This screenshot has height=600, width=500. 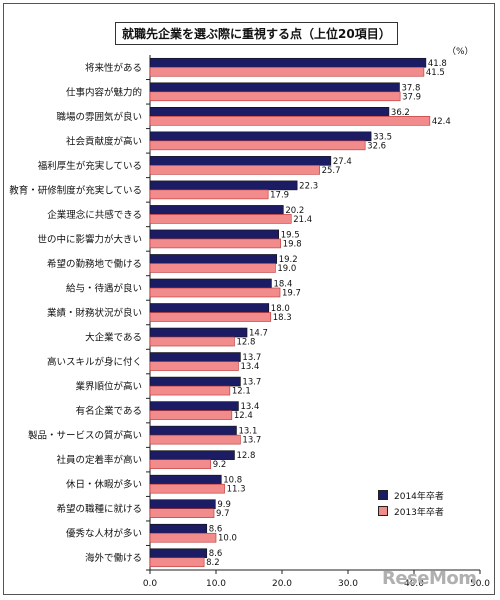 What do you see at coordinates (113, 68) in the screenshot?
I see `category-label: 将来性がある` at bounding box center [113, 68].